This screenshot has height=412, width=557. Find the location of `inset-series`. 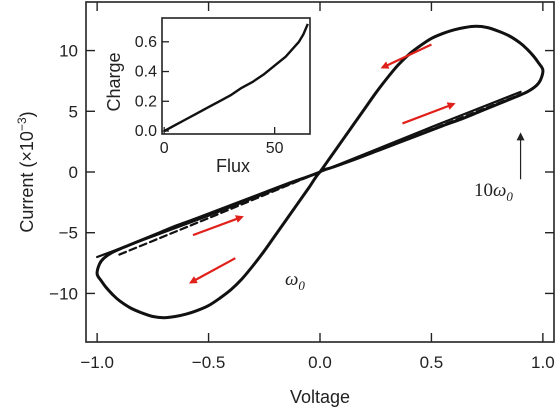

inset-series is located at coordinates (236, 78).